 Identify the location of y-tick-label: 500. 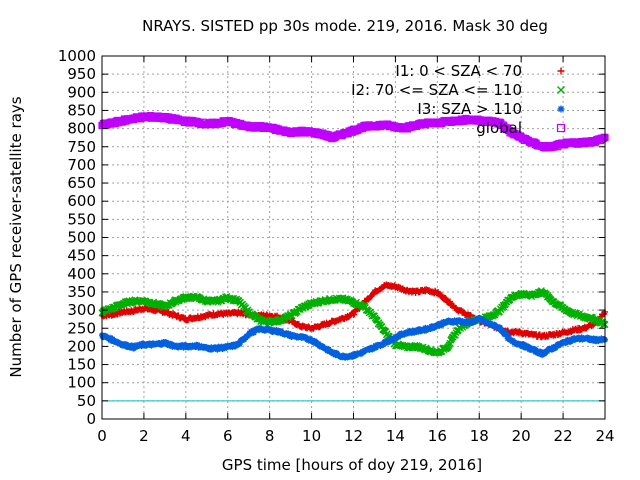
(81, 238).